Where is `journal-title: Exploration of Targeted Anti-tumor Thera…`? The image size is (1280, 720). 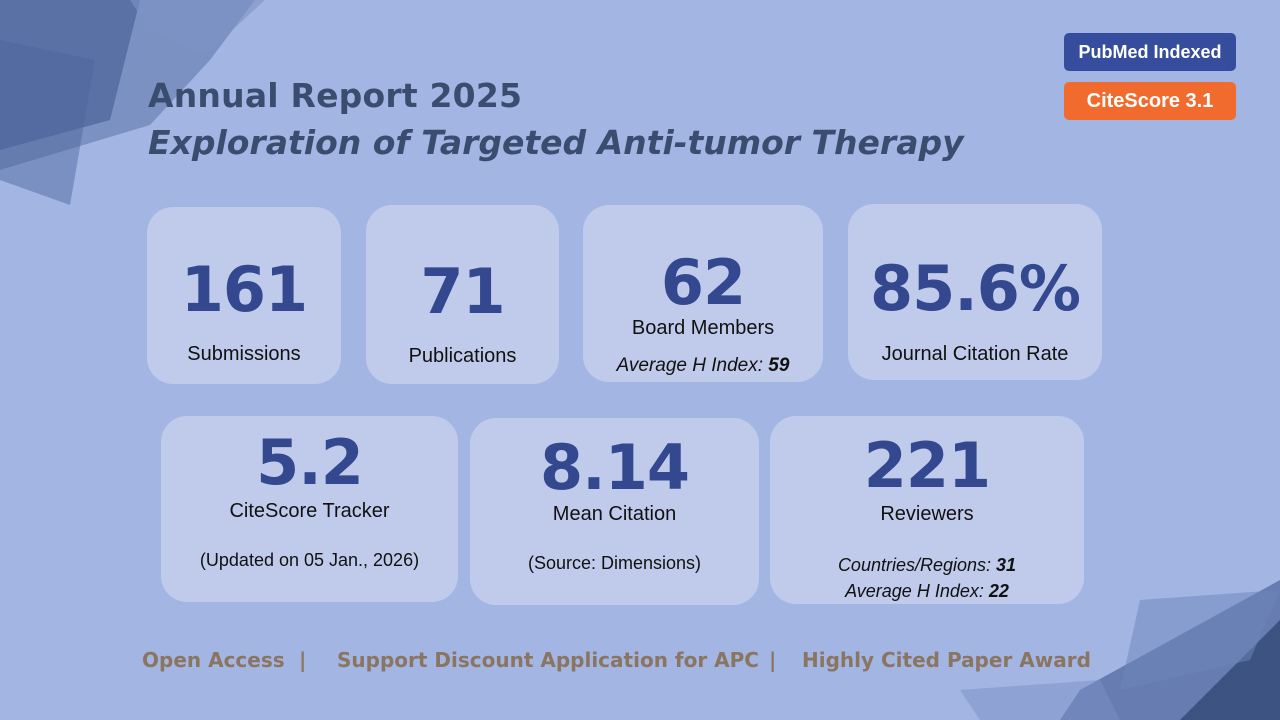 journal-title: Exploration of Targeted Anti-tumor Thera… is located at coordinates (556, 142).